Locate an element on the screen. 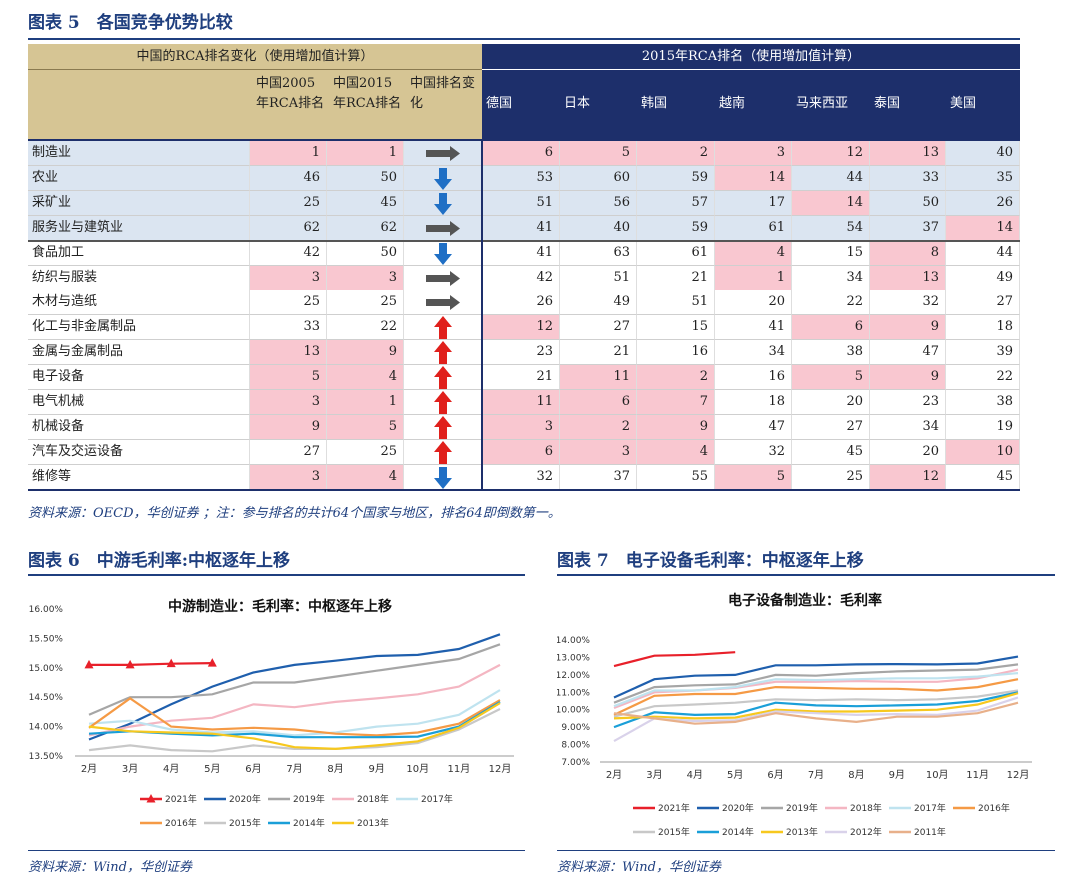 This screenshot has height=896, width=1080. table-value: 14 is located at coordinates (831, 203).